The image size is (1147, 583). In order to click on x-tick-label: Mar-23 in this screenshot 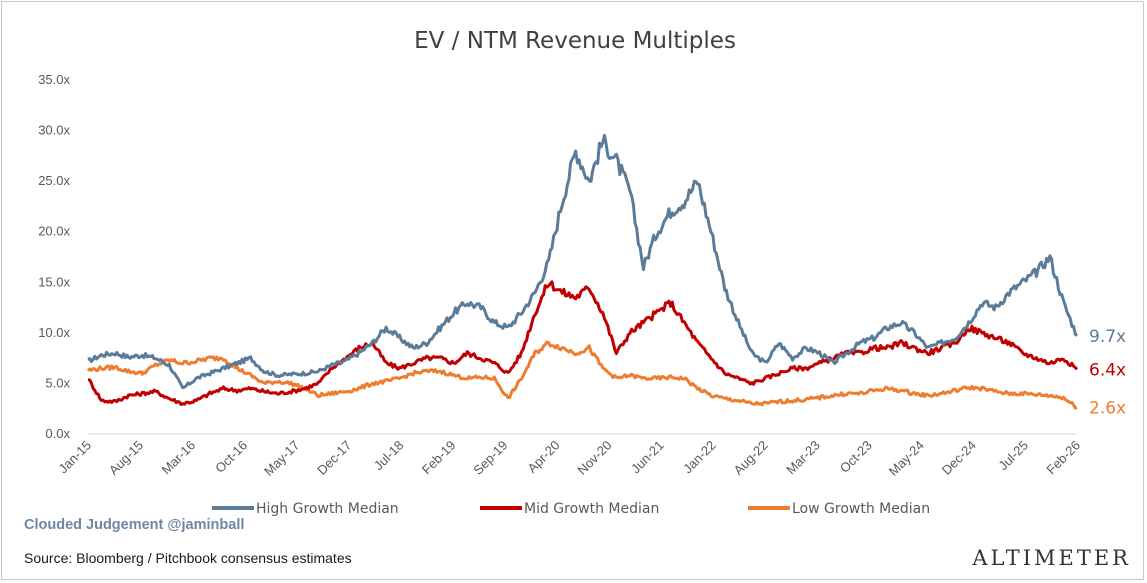, I will do `click(803, 458)`.